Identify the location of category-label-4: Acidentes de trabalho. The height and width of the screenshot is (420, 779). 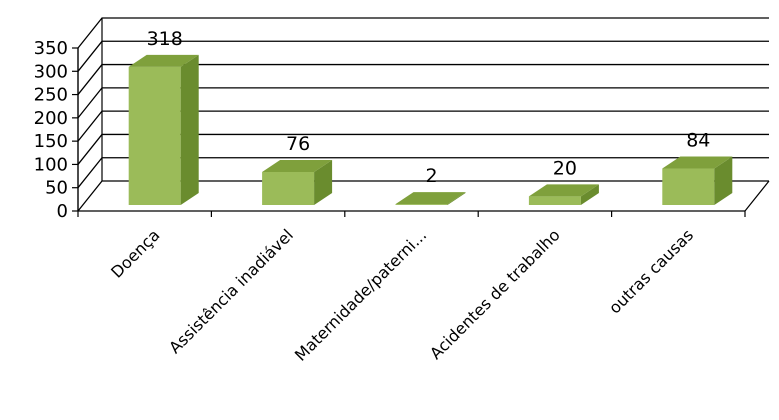
(495, 294).